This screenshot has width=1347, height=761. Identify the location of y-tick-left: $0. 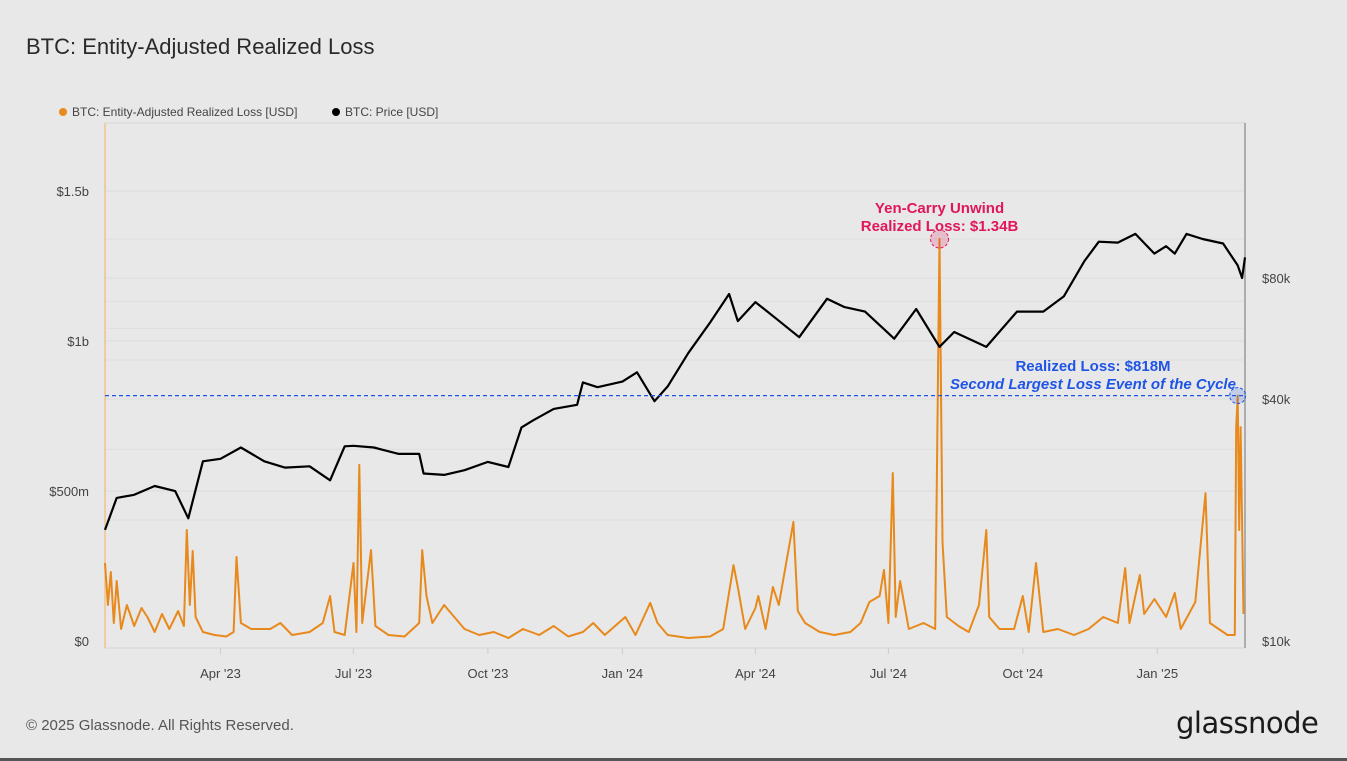
(82, 641).